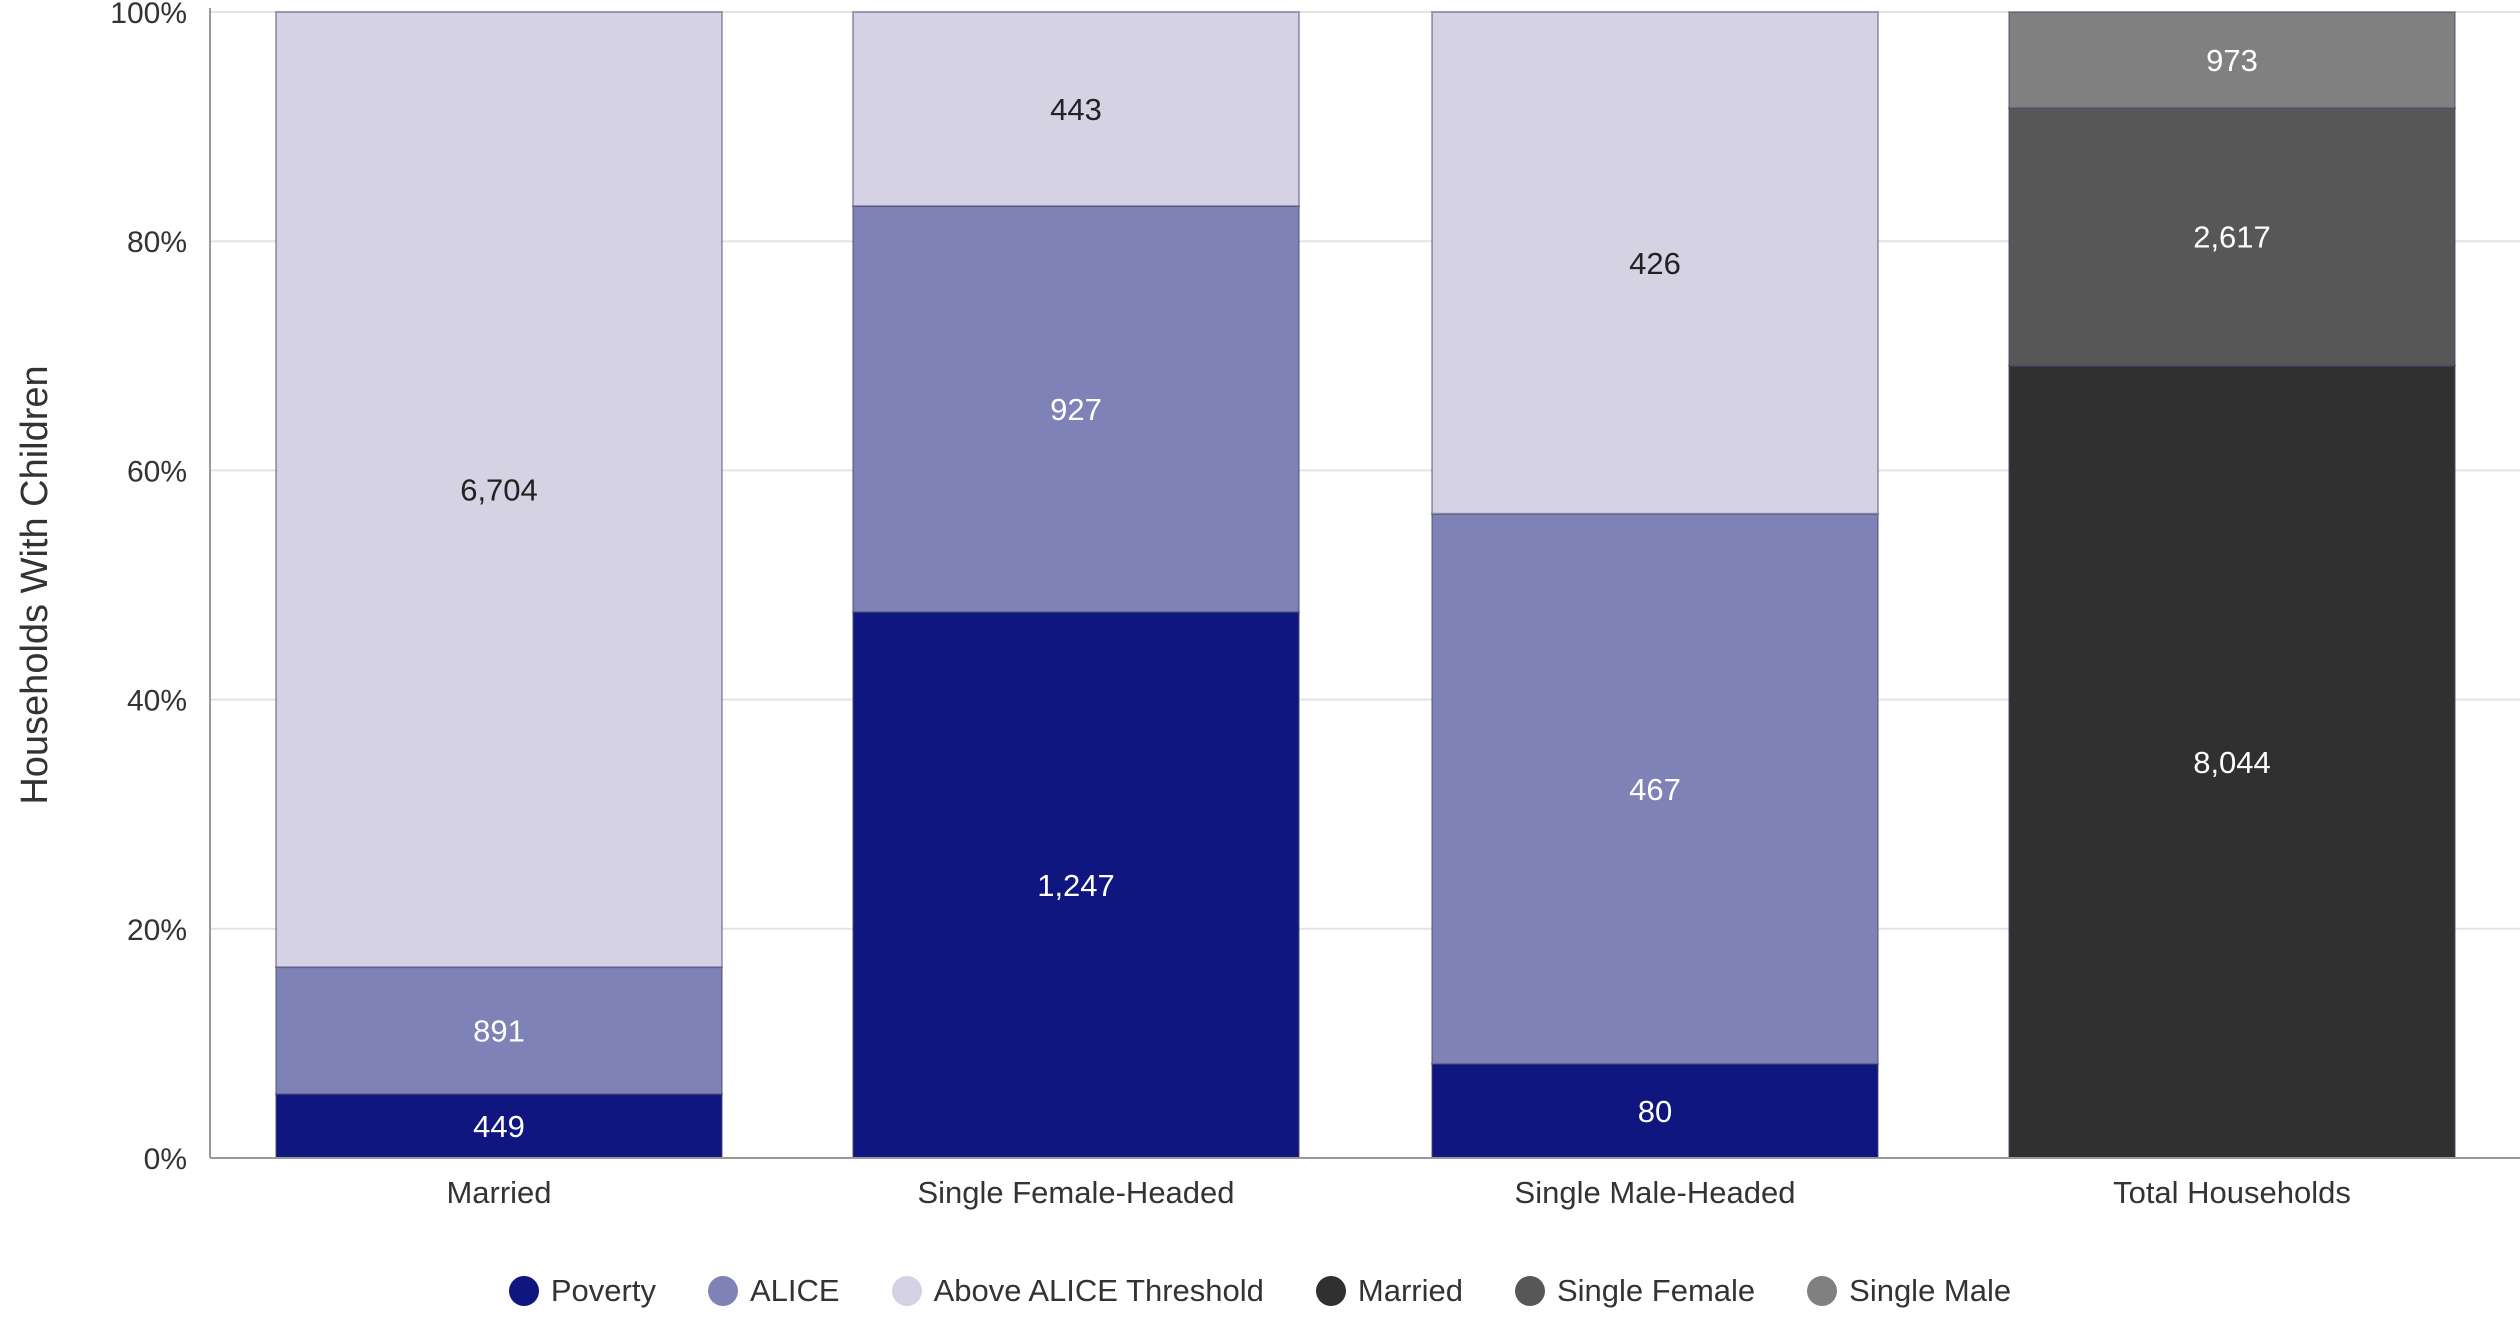 The height and width of the screenshot is (1325, 2520). What do you see at coordinates (35, 584) in the screenshot?
I see `y-axis-title: Households With Children` at bounding box center [35, 584].